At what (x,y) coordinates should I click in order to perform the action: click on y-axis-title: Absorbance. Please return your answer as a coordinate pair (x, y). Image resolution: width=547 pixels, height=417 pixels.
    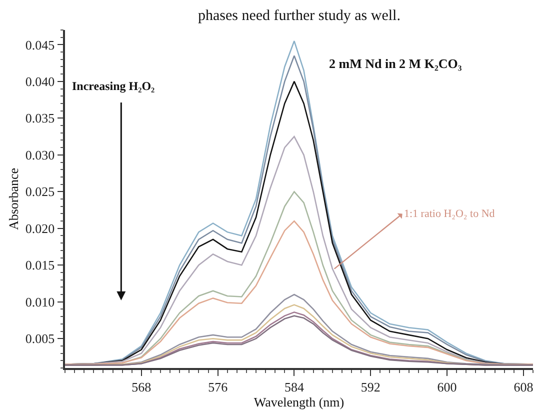
    Looking at the image, I should click on (13, 199).